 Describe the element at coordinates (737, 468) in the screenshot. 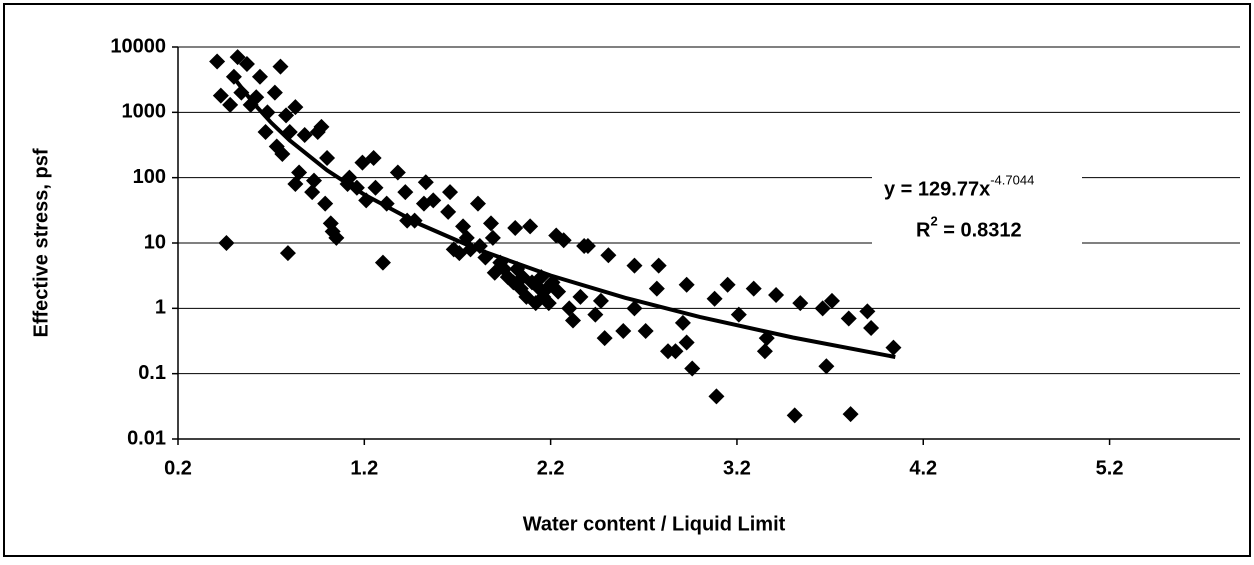

I see `x-tick-label: 3.2` at that location.